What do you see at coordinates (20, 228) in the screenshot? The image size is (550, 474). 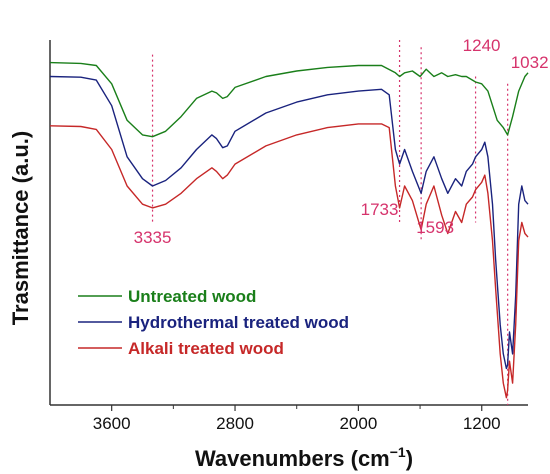 I see `y-axis-title: Trasmittance (a.u.)` at bounding box center [20, 228].